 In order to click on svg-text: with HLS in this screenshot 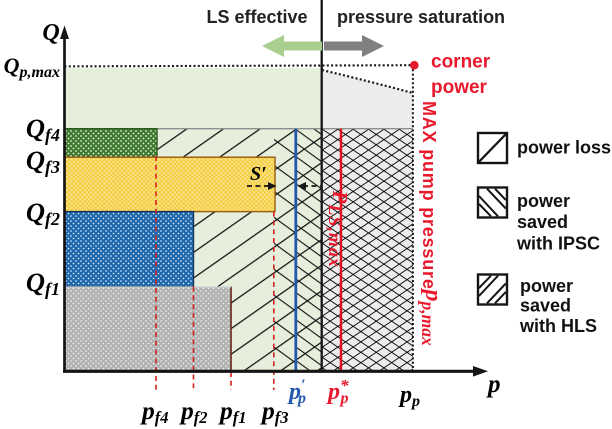, I will do `click(558, 326)`.